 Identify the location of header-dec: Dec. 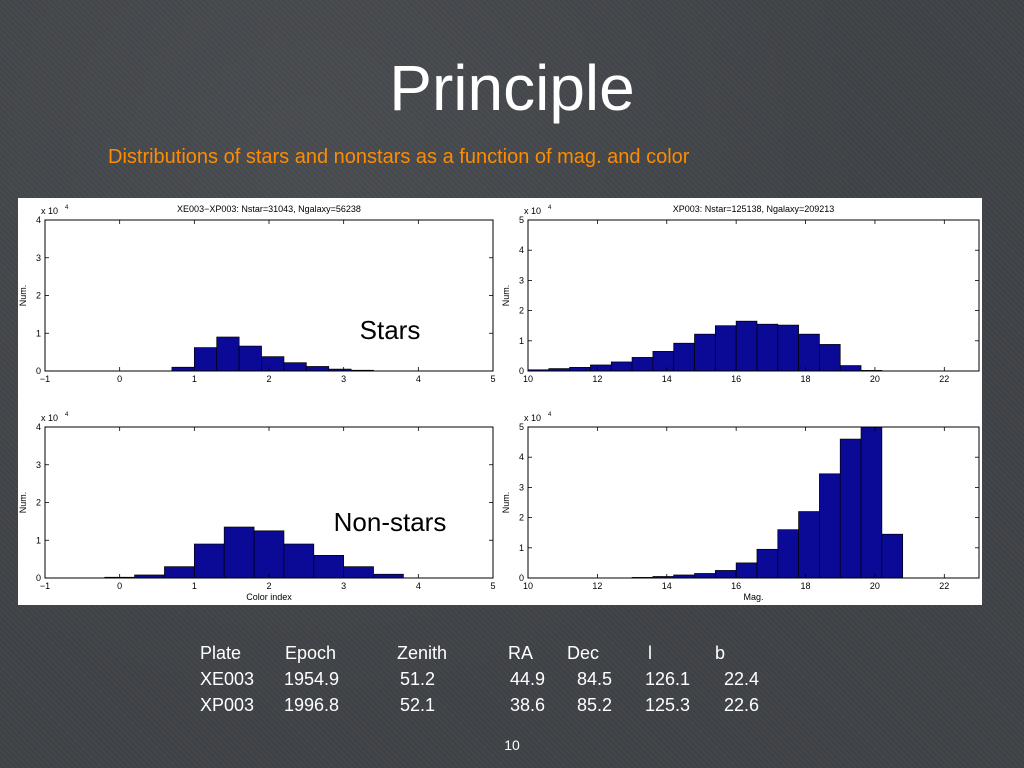
(583, 653).